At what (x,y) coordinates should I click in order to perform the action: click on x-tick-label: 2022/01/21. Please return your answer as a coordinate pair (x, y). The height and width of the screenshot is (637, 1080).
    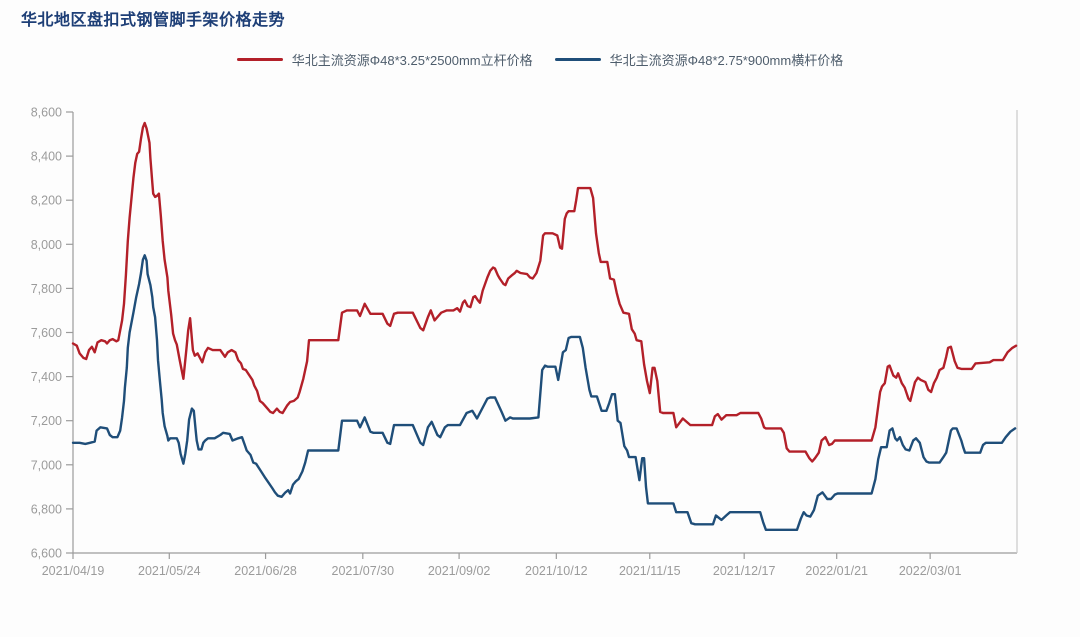
    Looking at the image, I should click on (836, 571).